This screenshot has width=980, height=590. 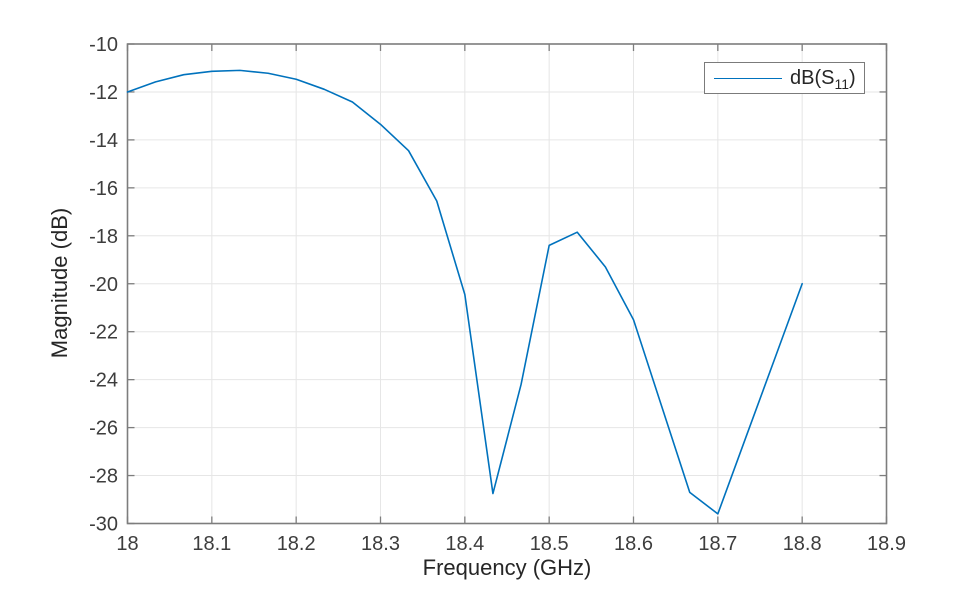 What do you see at coordinates (127, 544) in the screenshot?
I see `x-tick-label: 18` at bounding box center [127, 544].